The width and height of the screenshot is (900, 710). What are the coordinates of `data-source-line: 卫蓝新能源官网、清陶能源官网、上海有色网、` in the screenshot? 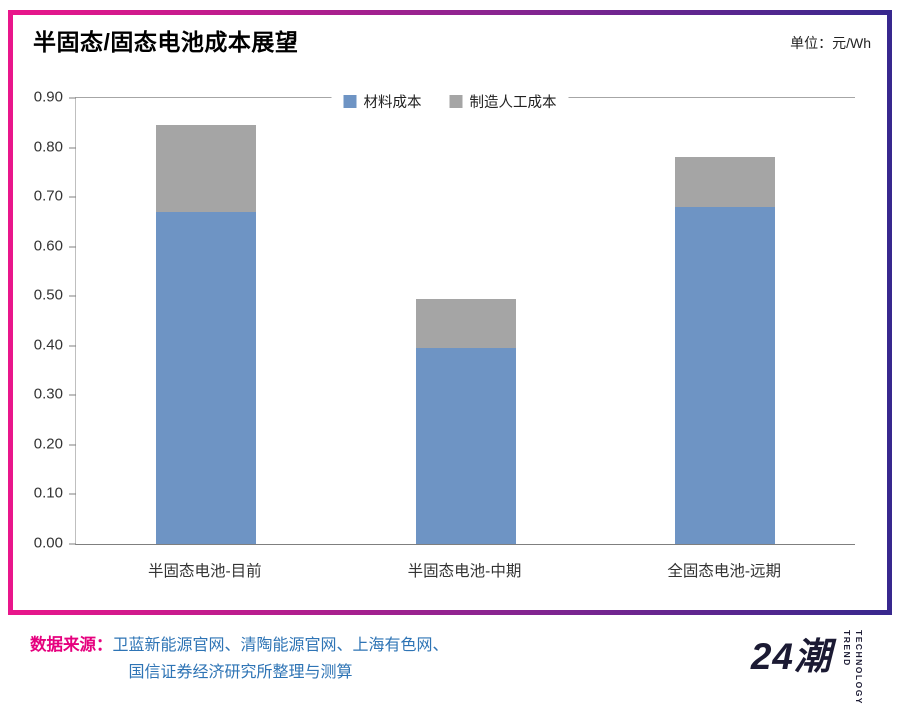 It's located at (280, 645).